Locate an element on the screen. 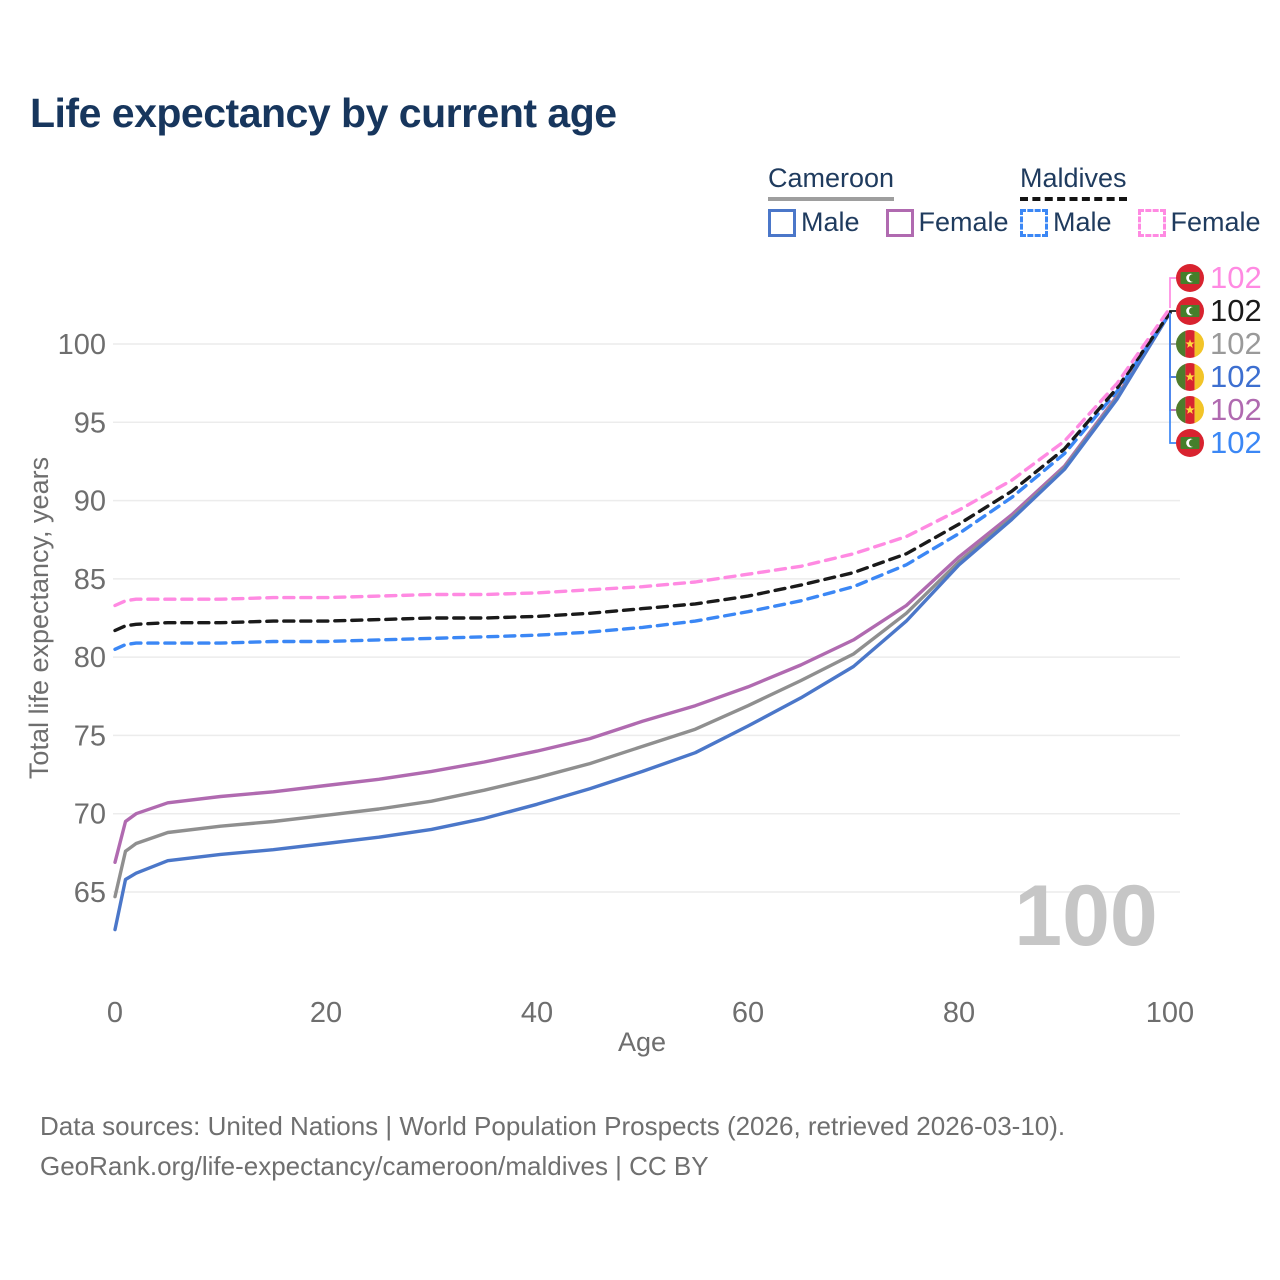  cameroon-male-swatch-icon is located at coordinates (782, 222).